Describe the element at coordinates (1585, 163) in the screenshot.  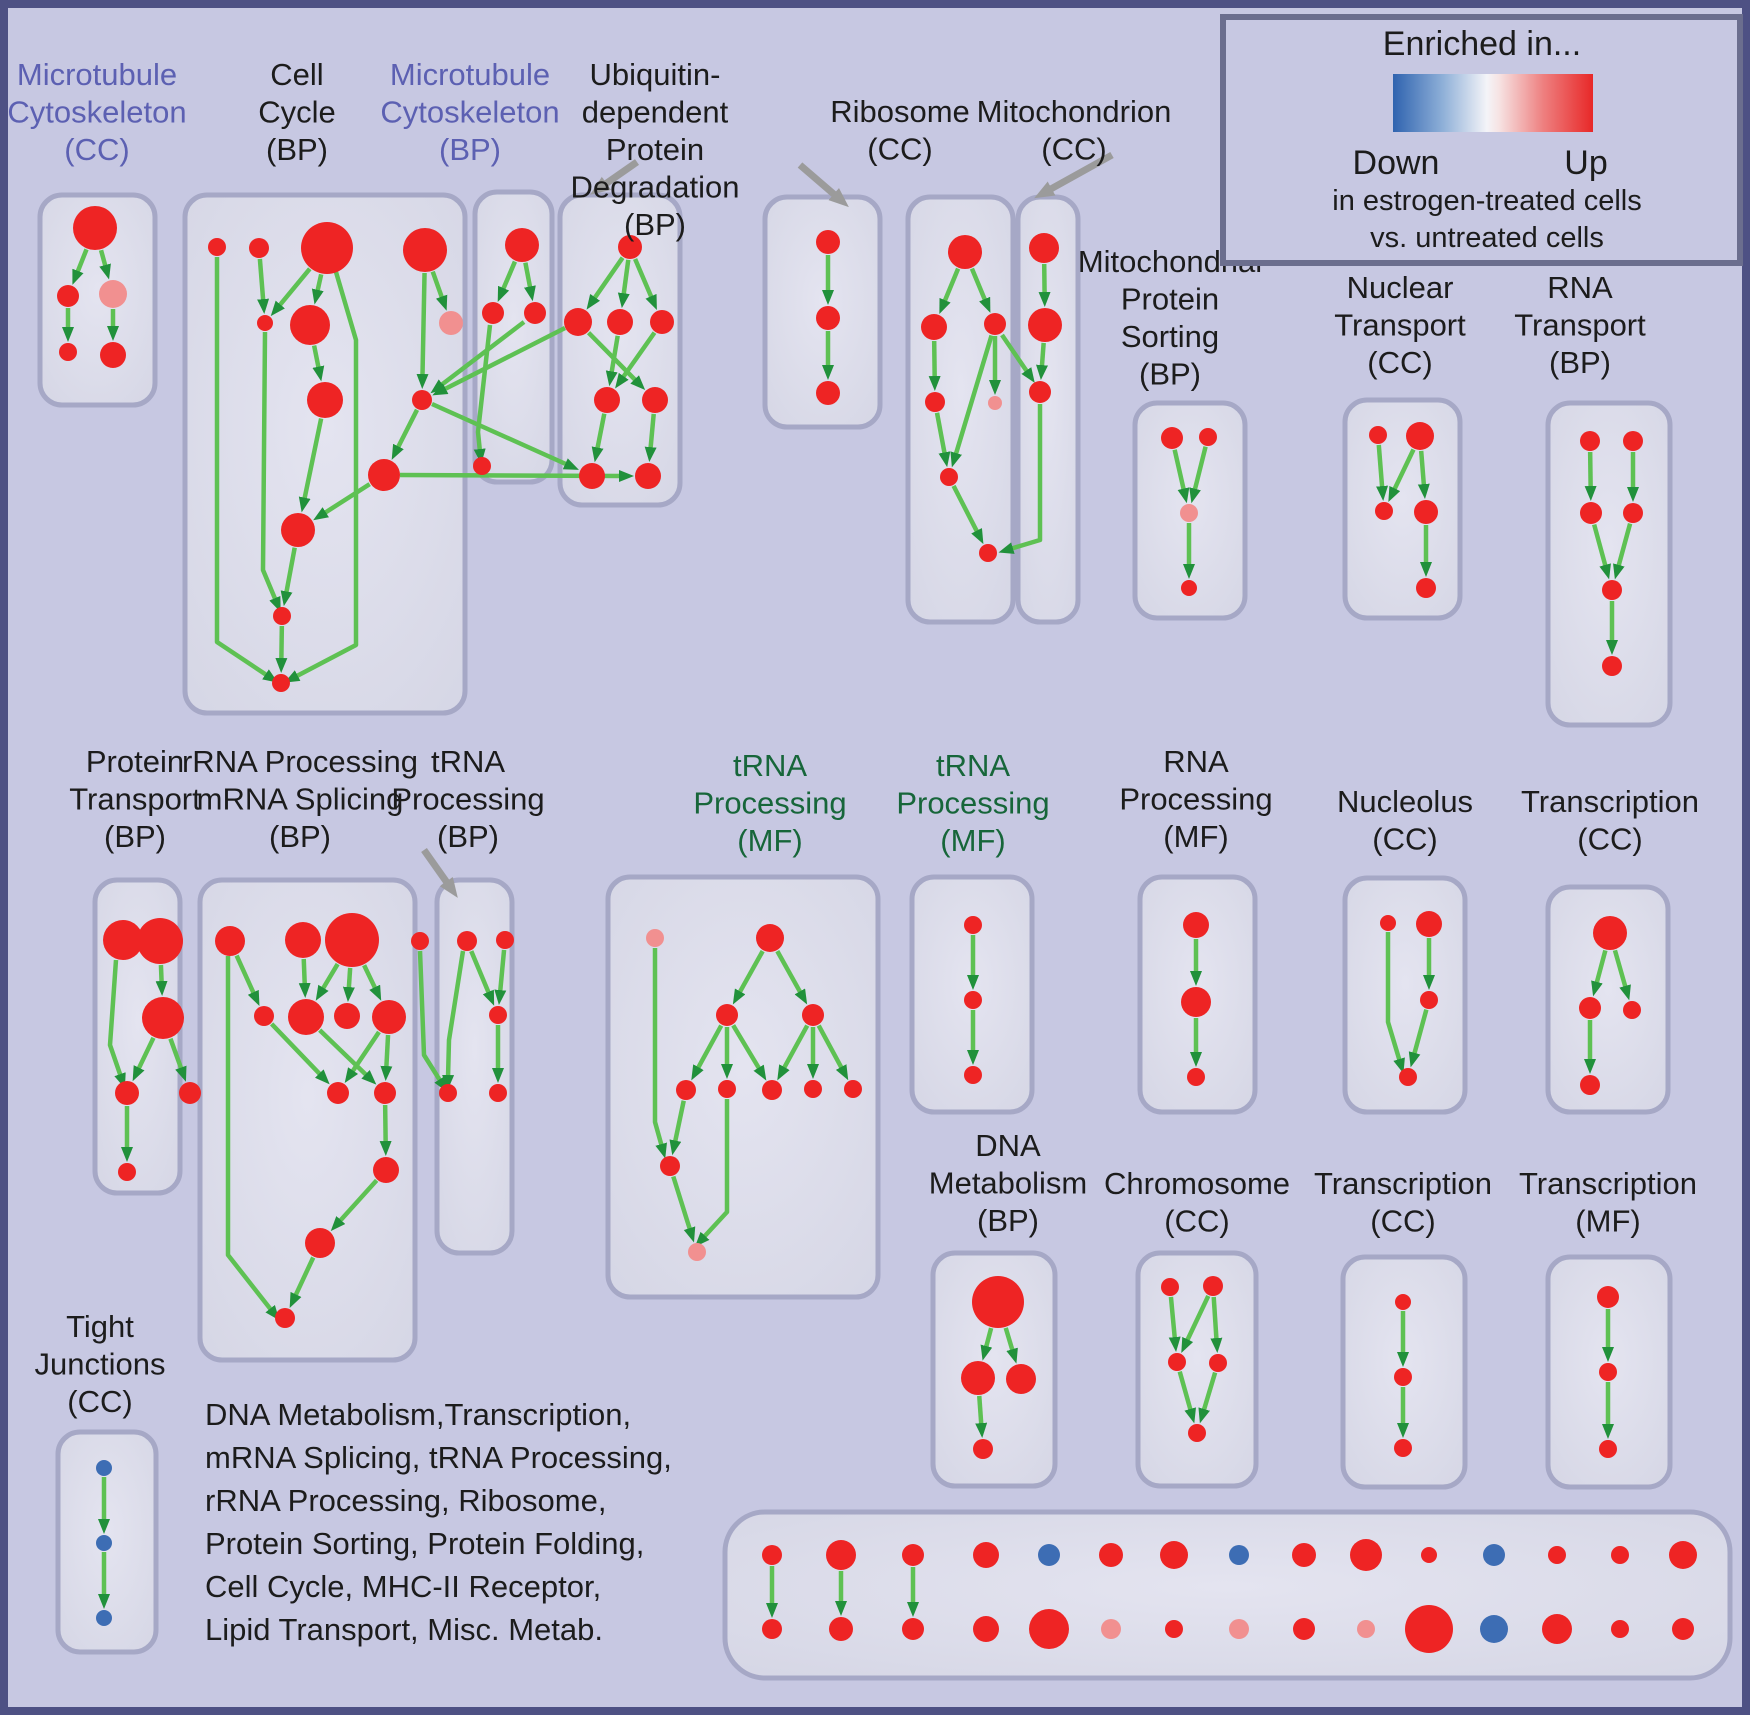
I see `legend-up-label: Up` at that location.